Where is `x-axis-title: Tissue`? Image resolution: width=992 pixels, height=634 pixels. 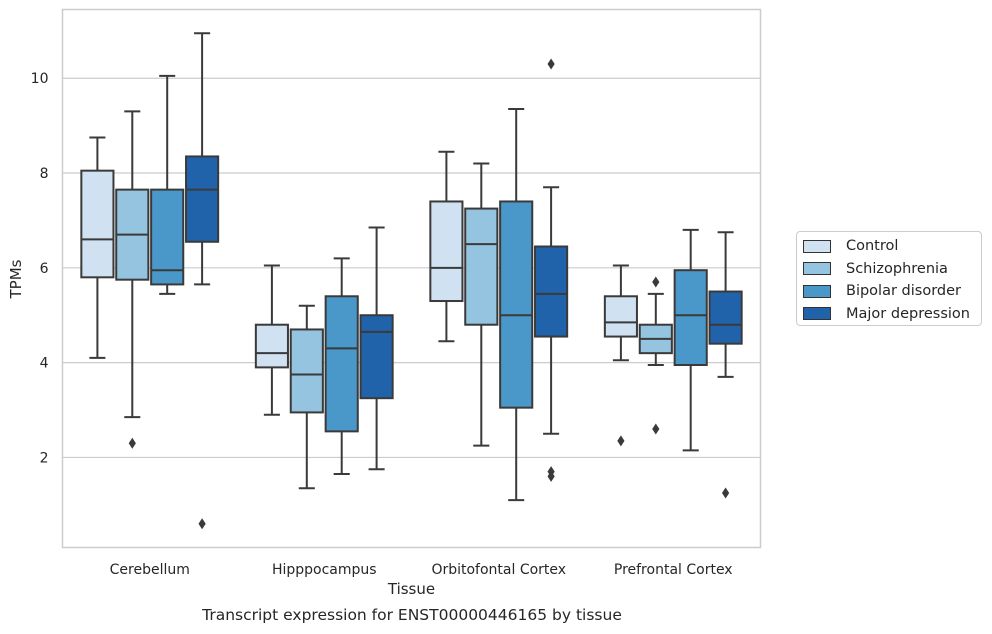
x-axis-title: Tissue is located at coordinates (411, 589).